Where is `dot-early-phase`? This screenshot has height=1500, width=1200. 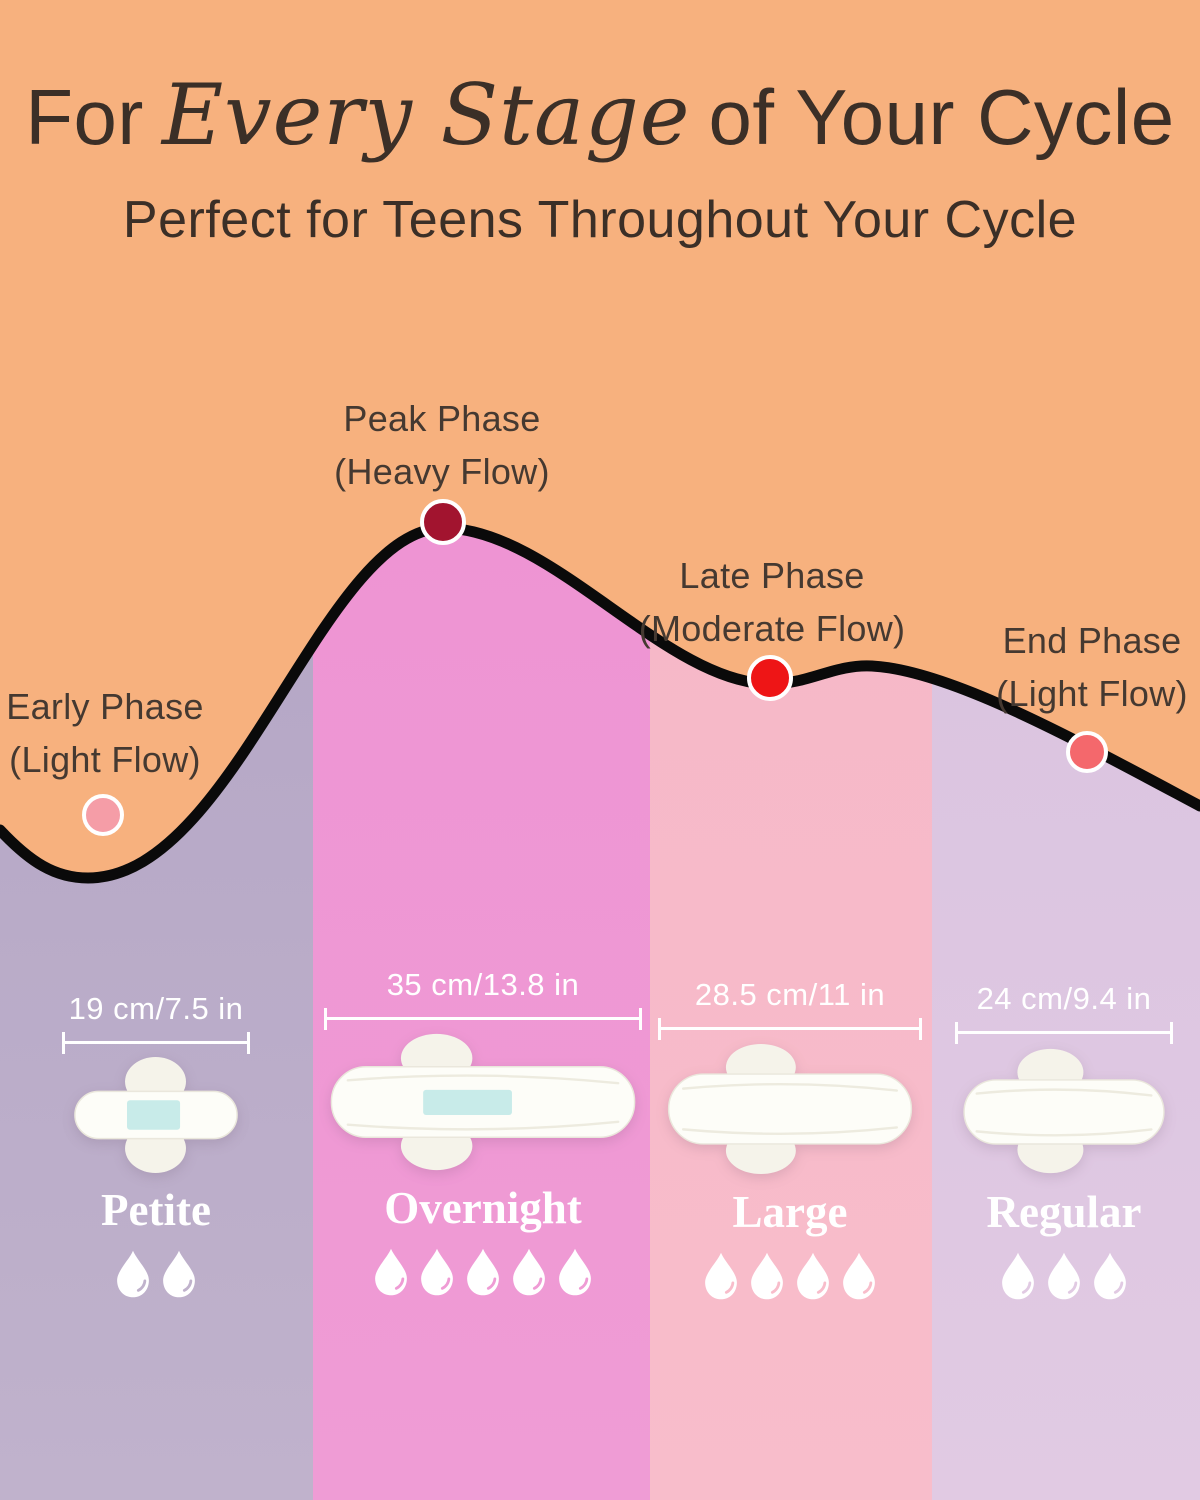
dot-early-phase is located at coordinates (103, 815).